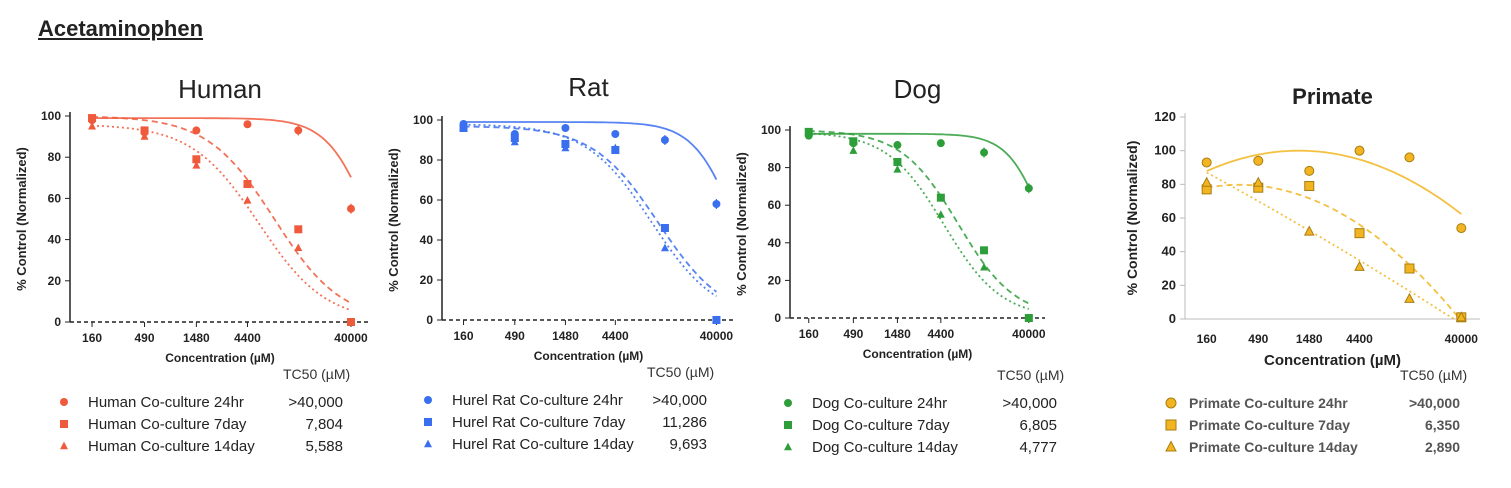  I want to click on fit-curve-square, so click(1334, 251).